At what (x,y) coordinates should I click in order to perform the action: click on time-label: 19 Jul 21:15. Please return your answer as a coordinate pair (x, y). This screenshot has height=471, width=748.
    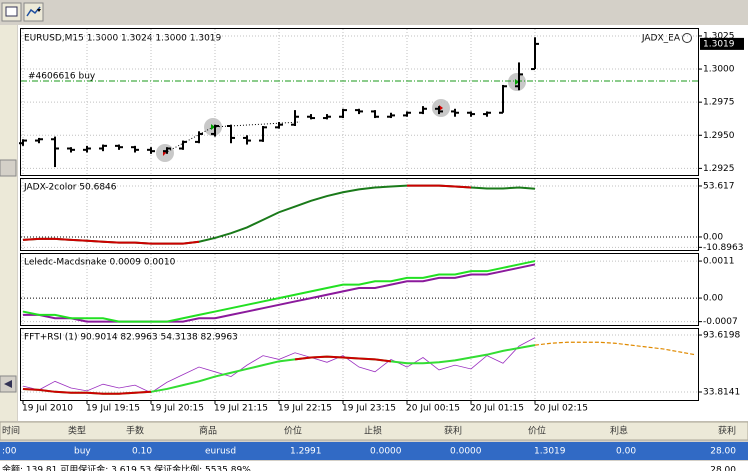
    Looking at the image, I should click on (241, 409).